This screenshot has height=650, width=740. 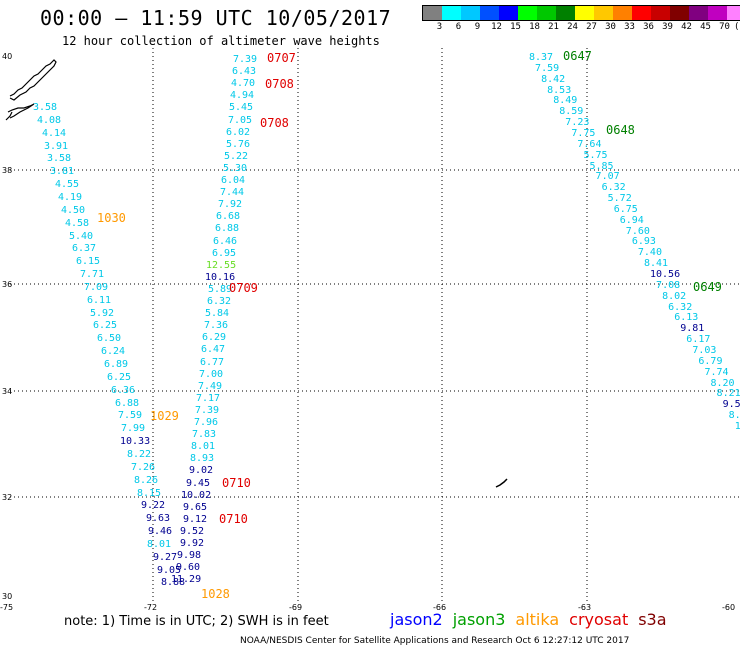 What do you see at coordinates (113, 352) in the screenshot?
I see `wave-height-label: 6.24` at bounding box center [113, 352].